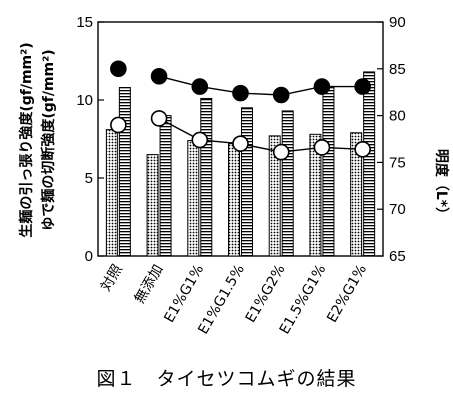 This screenshot has height=403, width=453. I want to click on left-tick-label: 10, so click(84, 100).